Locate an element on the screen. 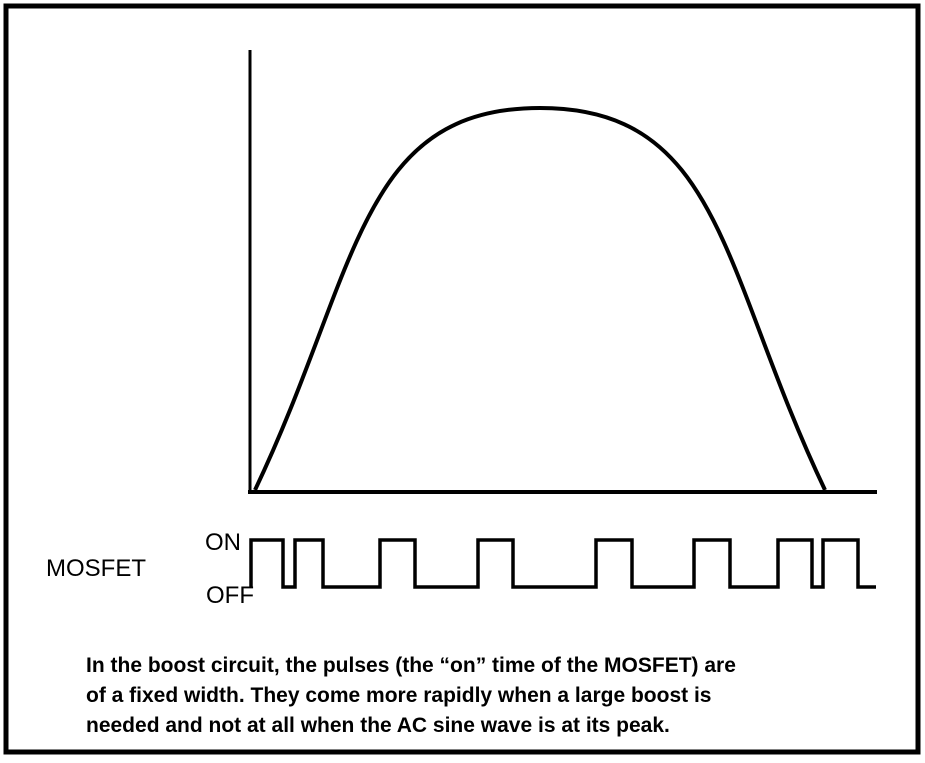 The width and height of the screenshot is (925, 763). mosfet-label: MOSFET is located at coordinates (96, 568).